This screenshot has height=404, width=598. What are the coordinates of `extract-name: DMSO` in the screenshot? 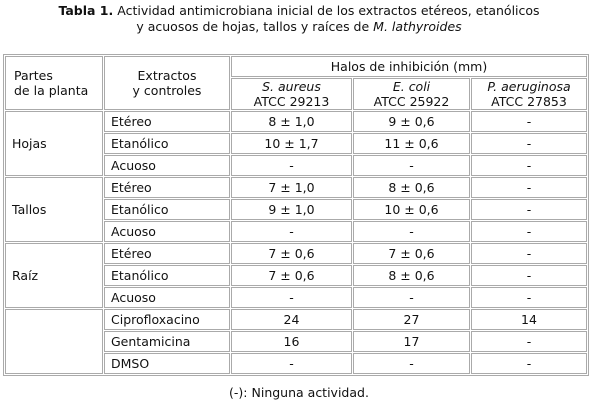 It's located at (167, 363).